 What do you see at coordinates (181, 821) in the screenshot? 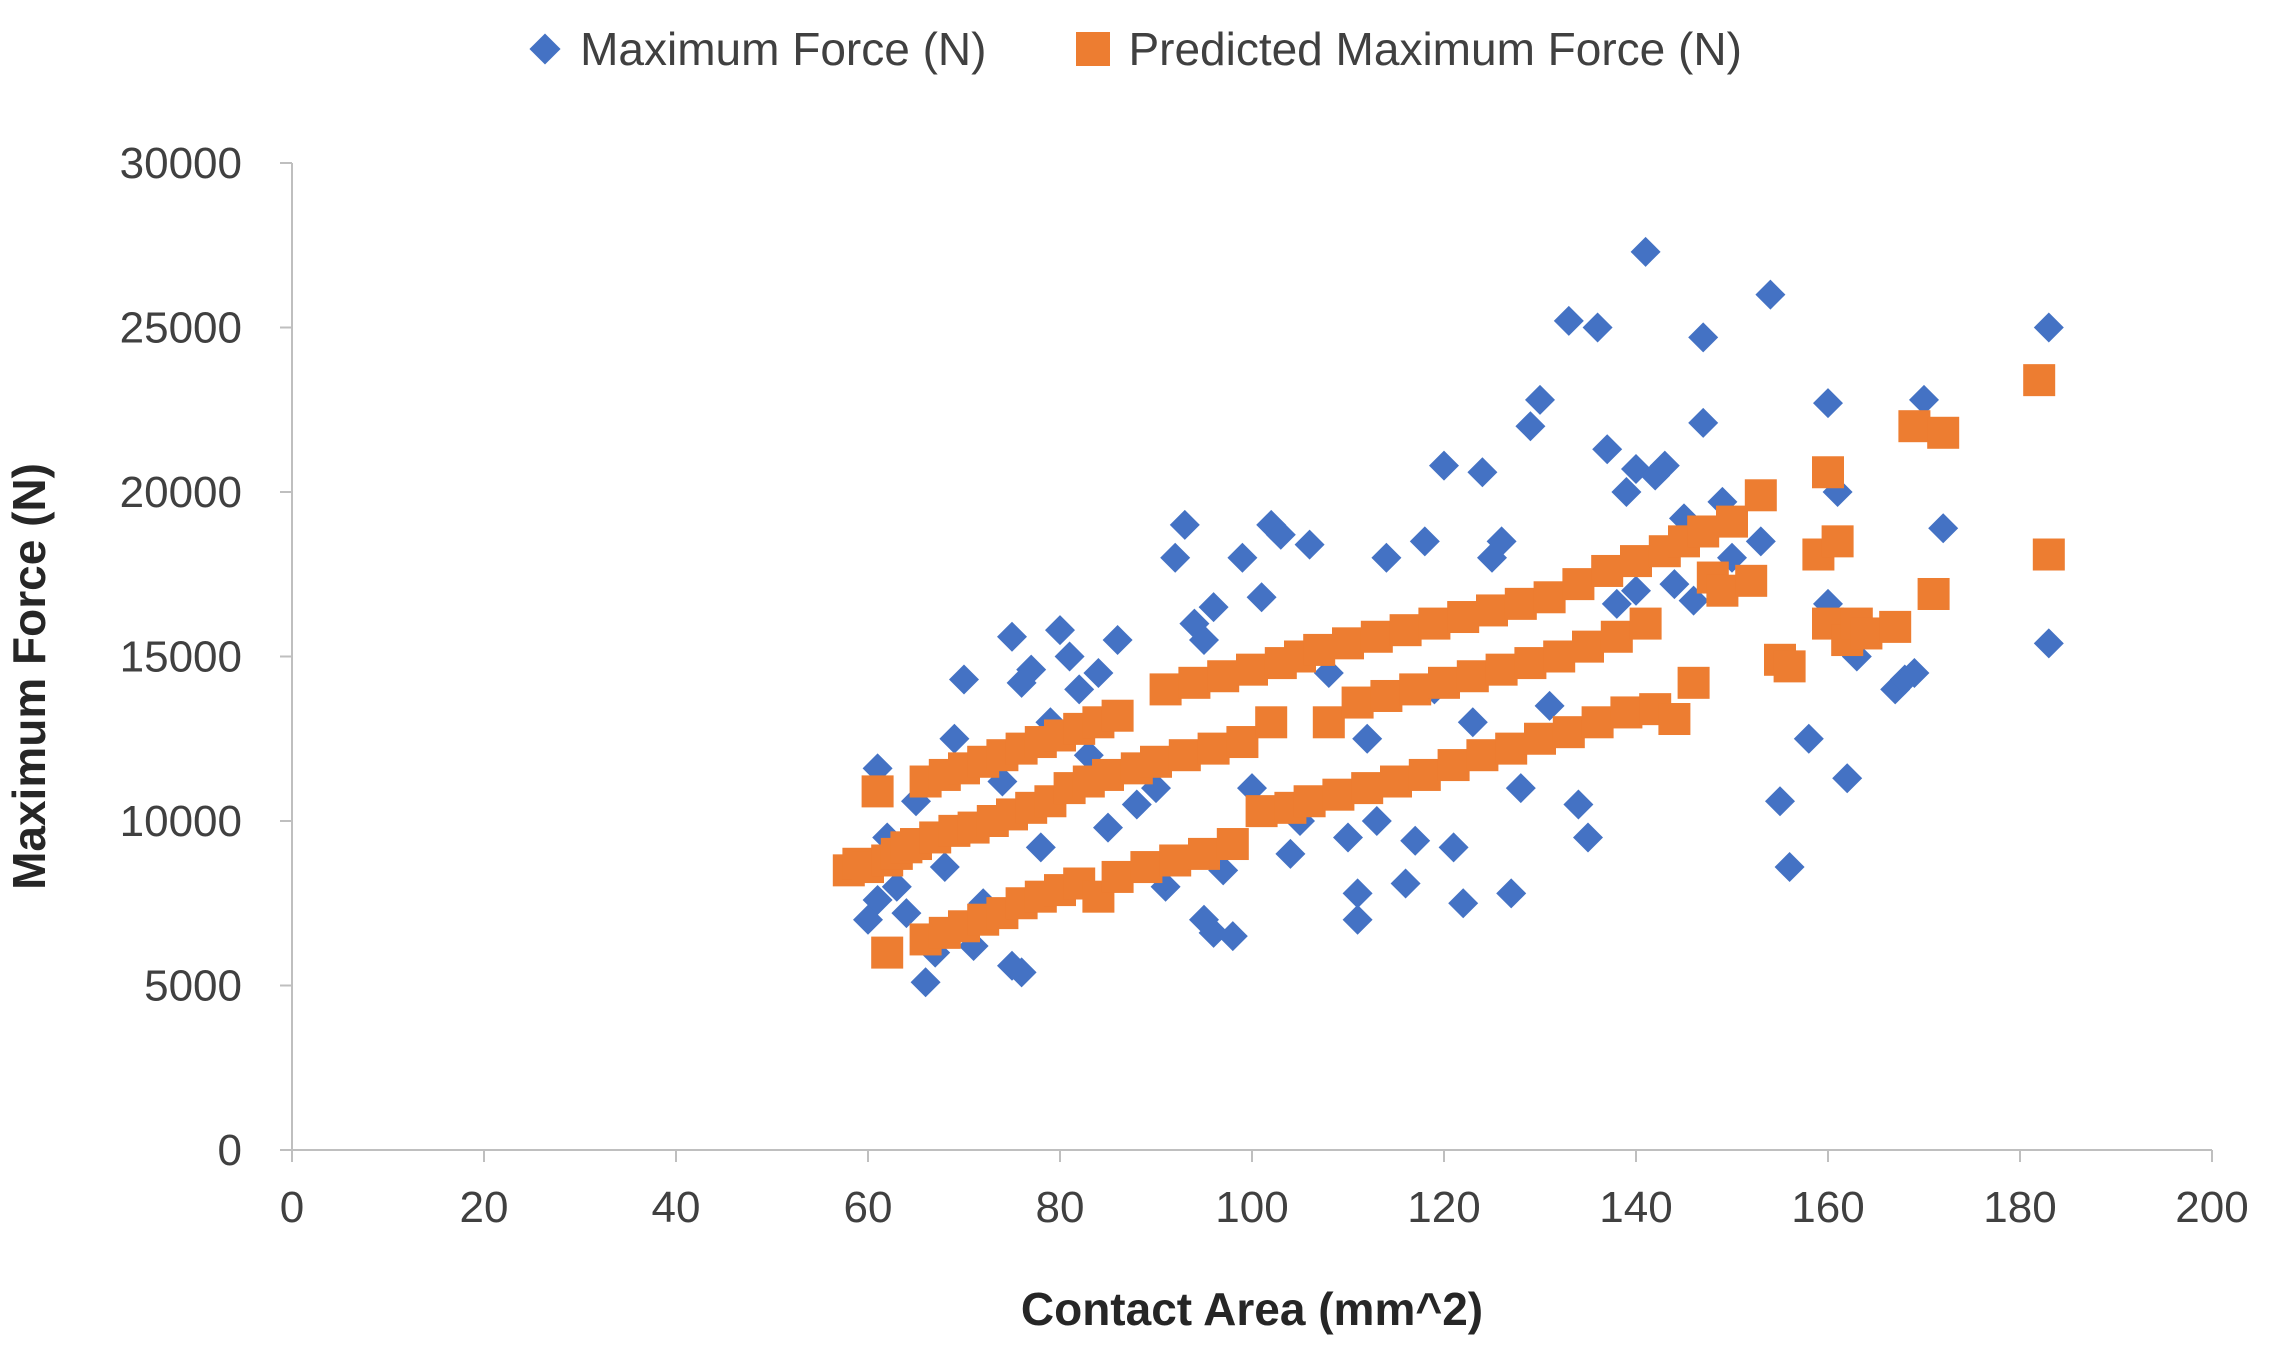
I see `y-tick-label: 10000` at bounding box center [181, 821].